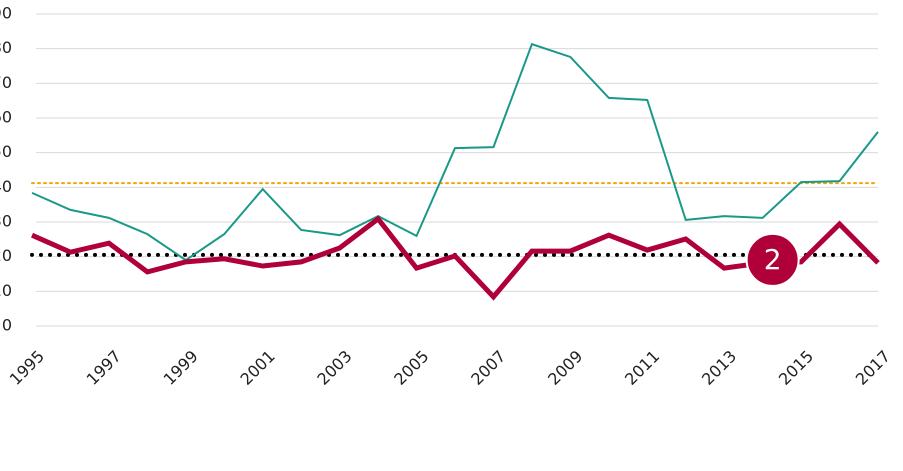  Describe the element at coordinates (334, 368) in the screenshot. I see `x-tick-label: 2003` at that location.